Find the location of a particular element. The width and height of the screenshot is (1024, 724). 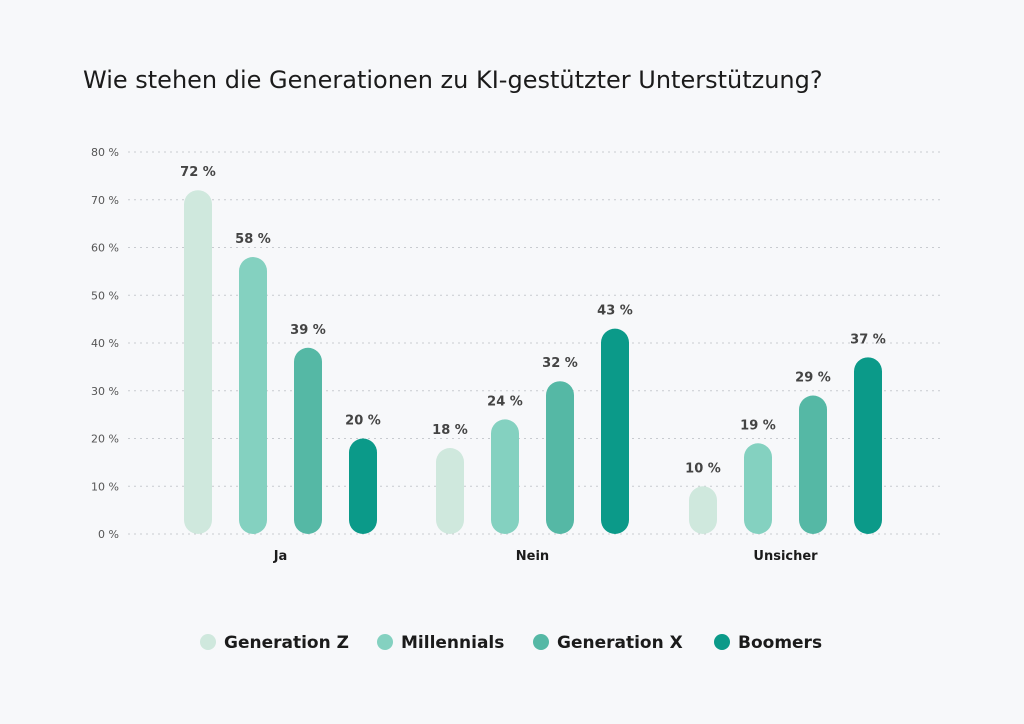

legend-item-generation-x: Generation X is located at coordinates (608, 643).